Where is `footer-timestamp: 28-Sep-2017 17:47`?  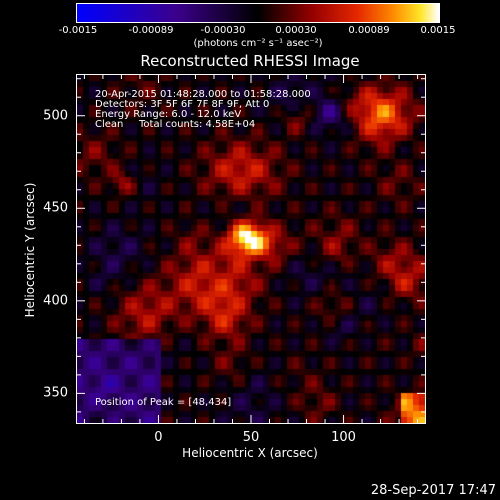 footer-timestamp: 28-Sep-2017 17:47 is located at coordinates (433, 490).